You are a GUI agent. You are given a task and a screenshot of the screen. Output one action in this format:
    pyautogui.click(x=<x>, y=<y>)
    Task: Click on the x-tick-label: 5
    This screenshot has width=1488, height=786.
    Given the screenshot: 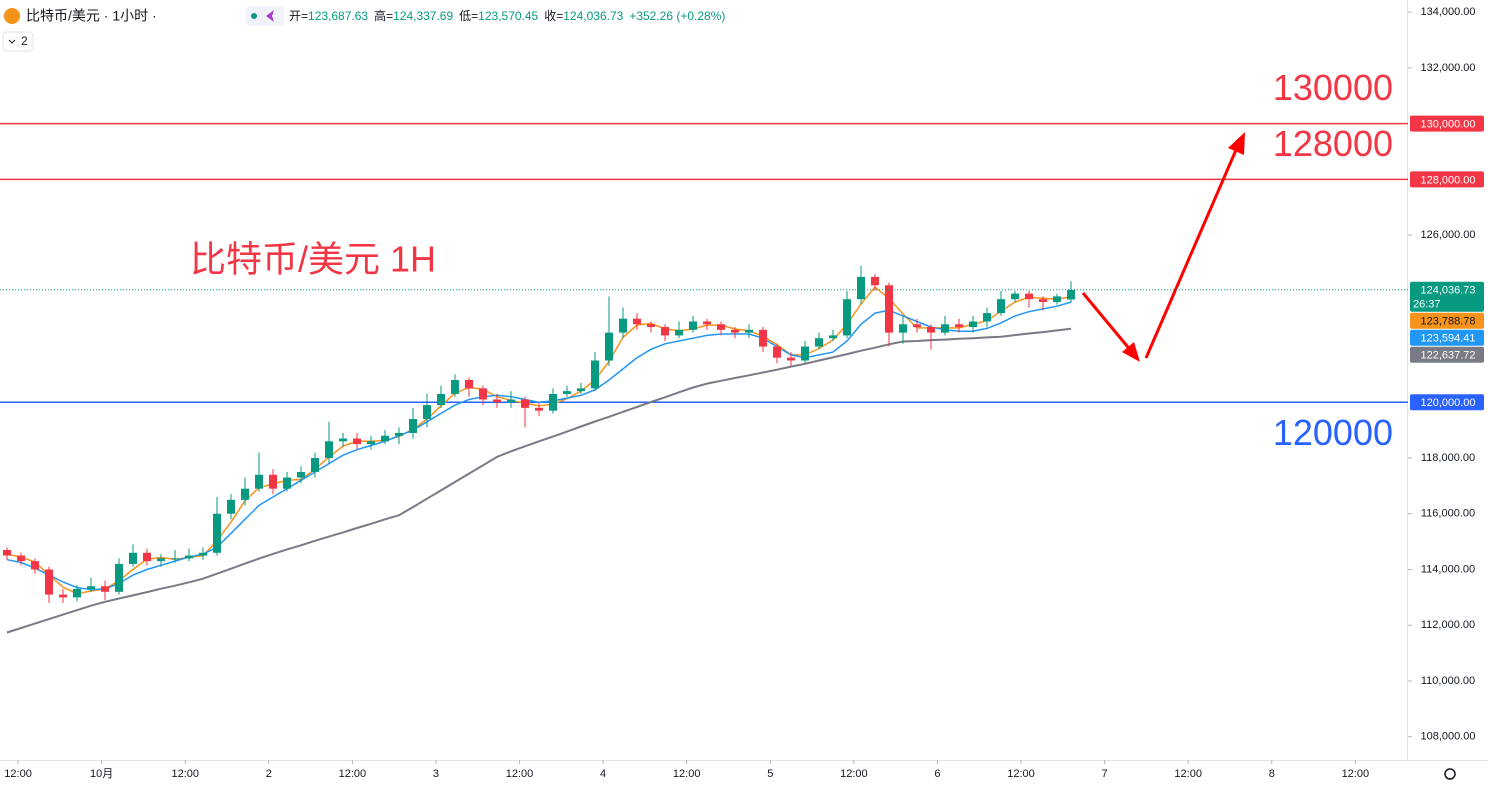 What is the action you would take?
    pyautogui.click(x=770, y=774)
    